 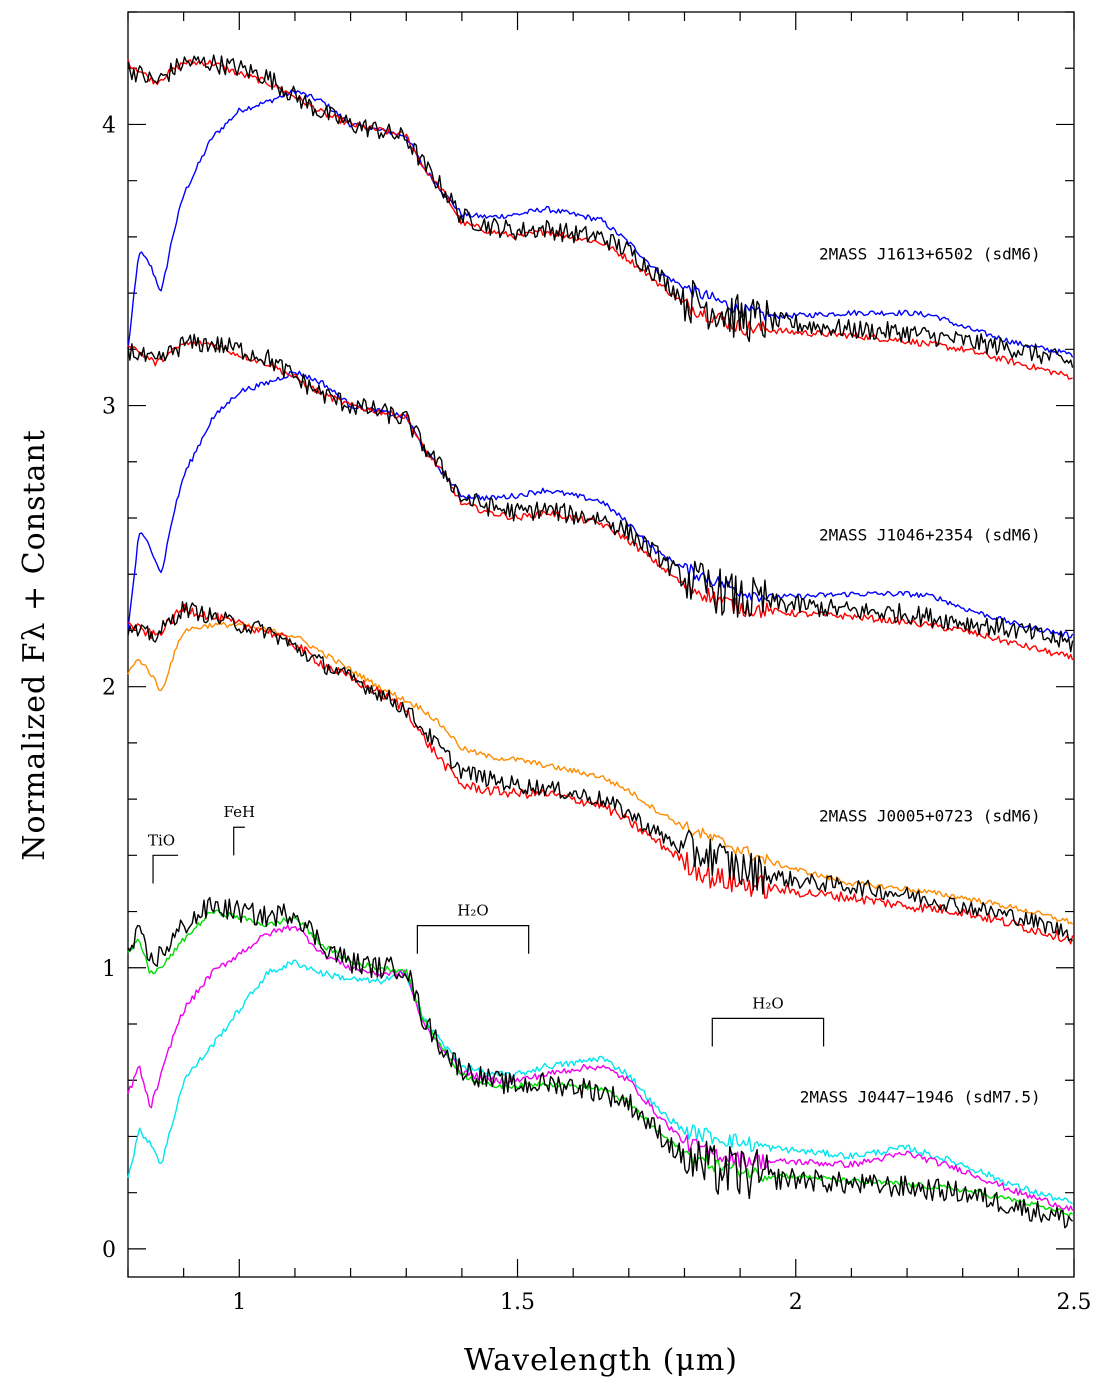 What do you see at coordinates (601, 1360) in the screenshot?
I see `x-axis-label: Wavelength (μm)` at bounding box center [601, 1360].